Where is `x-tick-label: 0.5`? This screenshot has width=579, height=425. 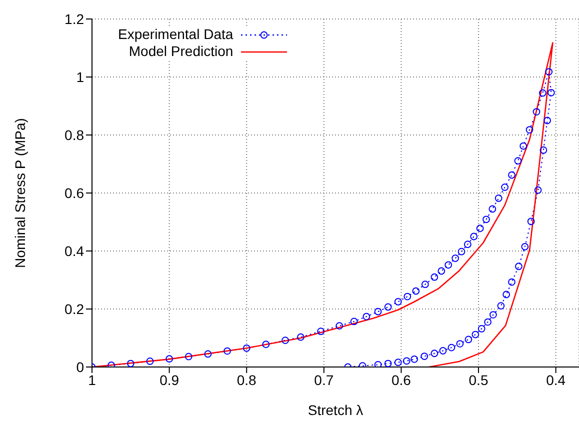
x-tick-label: 0.5 is located at coordinates (478, 380).